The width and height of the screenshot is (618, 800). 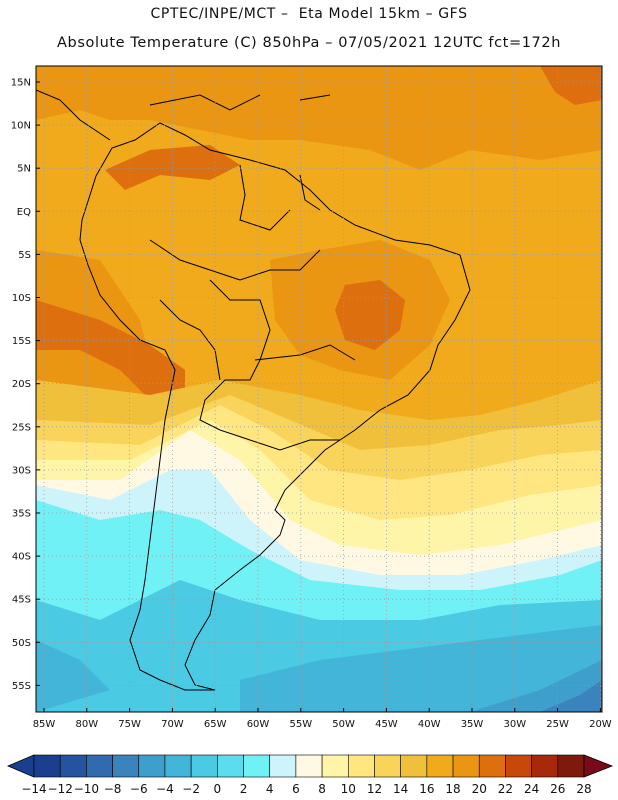 I want to click on map-title: CPTEC/INPE/MCT – Eta Model 15km – GFS, so click(x=309, y=14).